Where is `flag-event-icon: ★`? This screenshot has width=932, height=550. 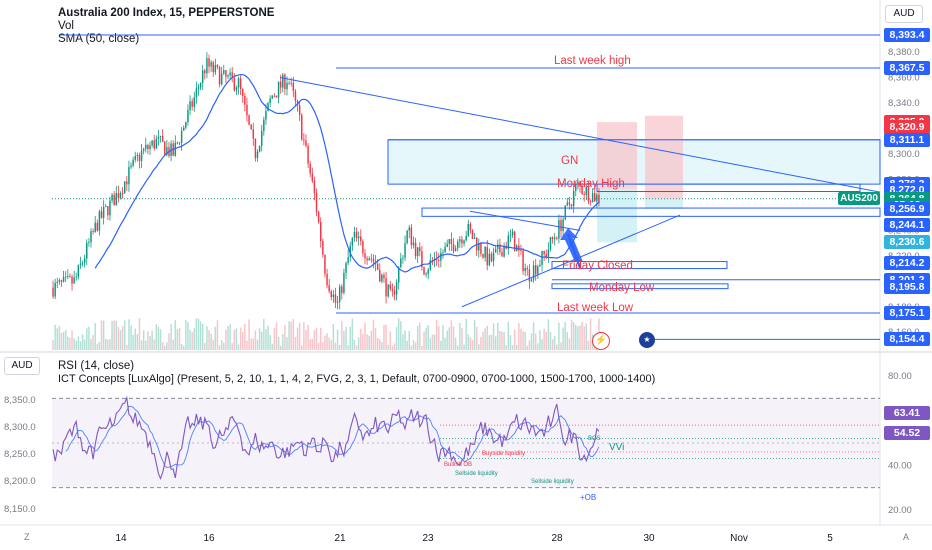
flag-event-icon: ★ is located at coordinates (647, 340).